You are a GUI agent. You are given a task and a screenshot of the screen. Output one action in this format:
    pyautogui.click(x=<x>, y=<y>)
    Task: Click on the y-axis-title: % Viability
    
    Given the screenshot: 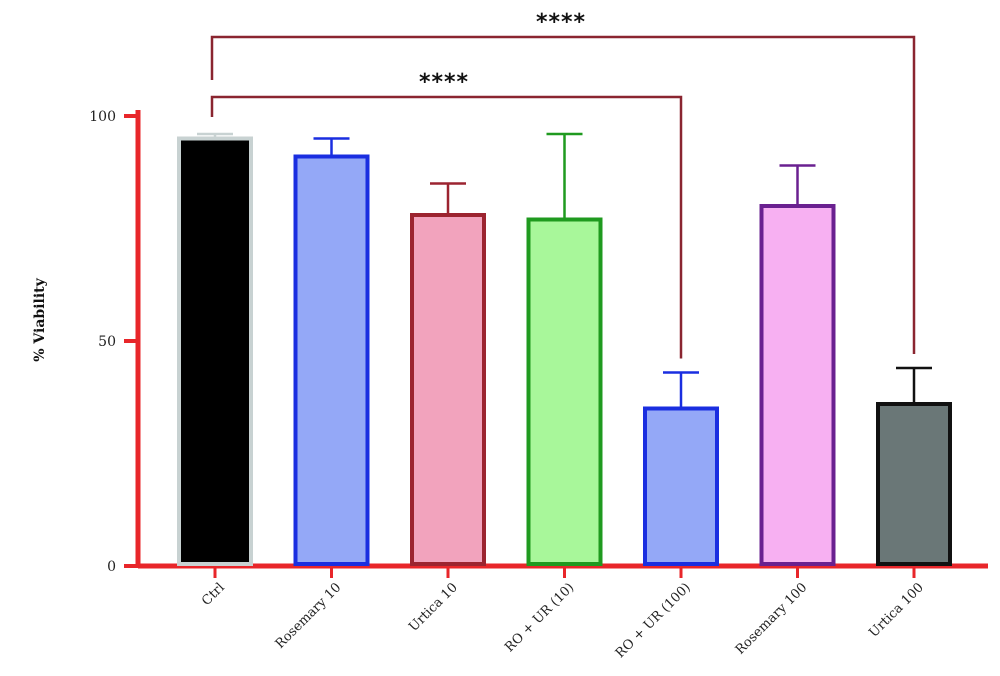 What is the action you would take?
    pyautogui.click(x=40, y=319)
    